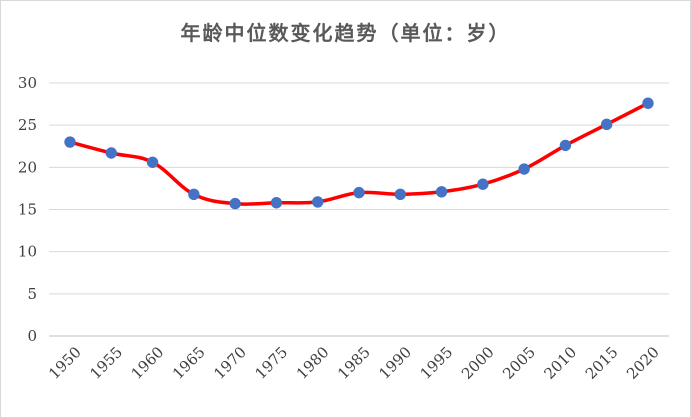 Image resolution: width=691 pixels, height=418 pixels. What do you see at coordinates (27, 252) in the screenshot?
I see `y-tick-label: 10` at bounding box center [27, 252].